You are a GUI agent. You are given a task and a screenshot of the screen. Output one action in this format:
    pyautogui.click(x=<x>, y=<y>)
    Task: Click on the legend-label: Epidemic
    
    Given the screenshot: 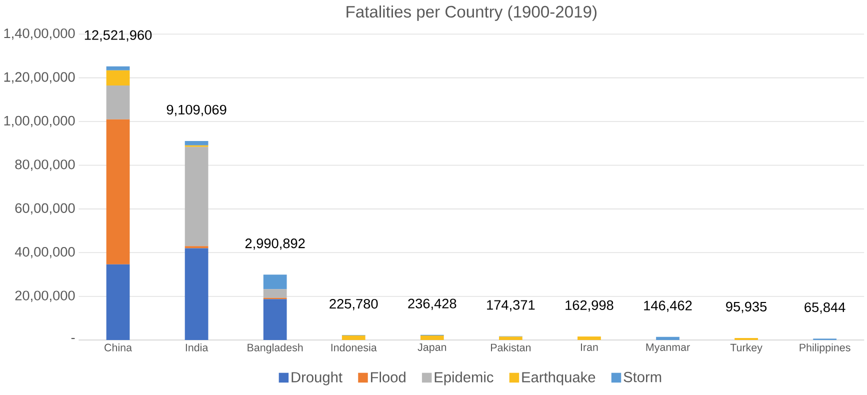 What is the action you would take?
    pyautogui.click(x=464, y=379)
    